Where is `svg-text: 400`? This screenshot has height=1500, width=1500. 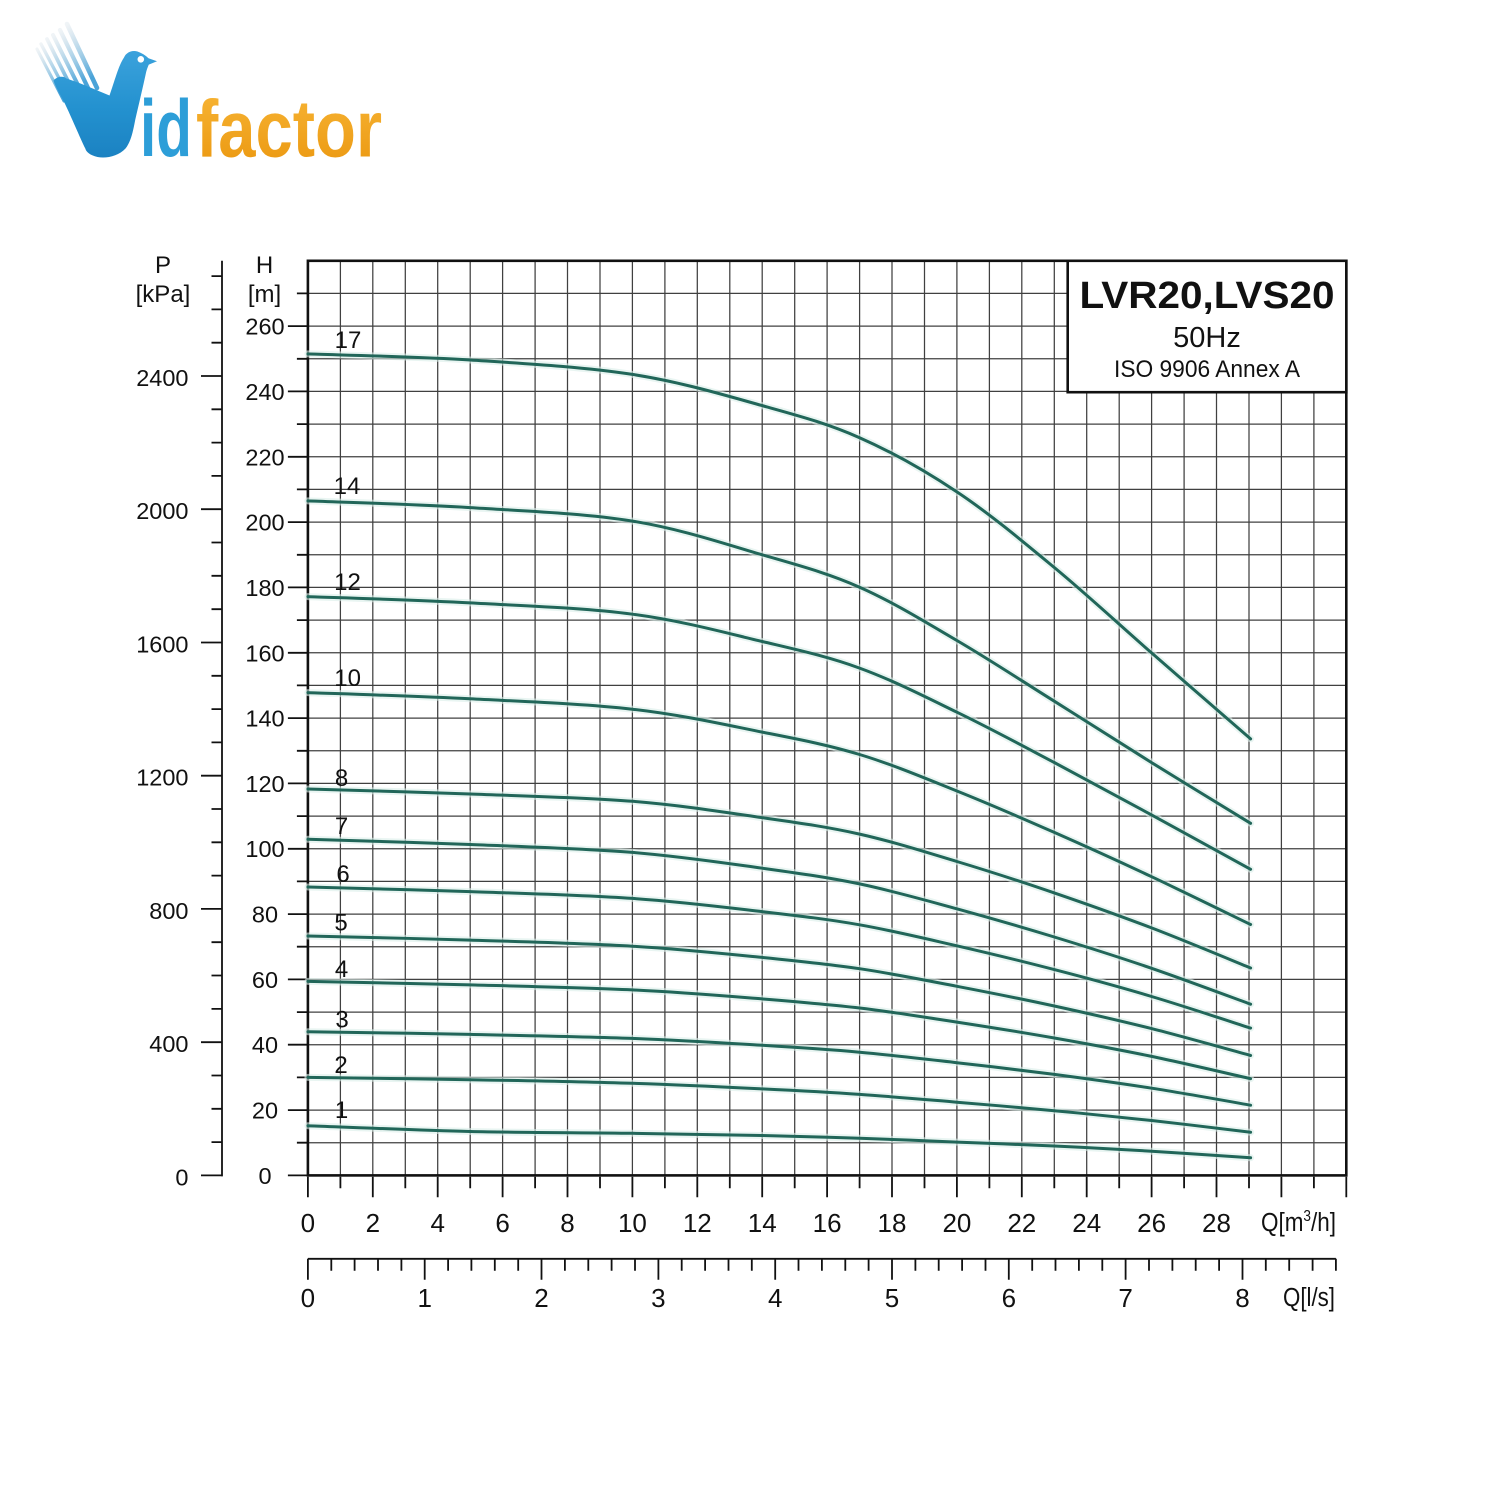 svg-text: 400 is located at coordinates (168, 1044).